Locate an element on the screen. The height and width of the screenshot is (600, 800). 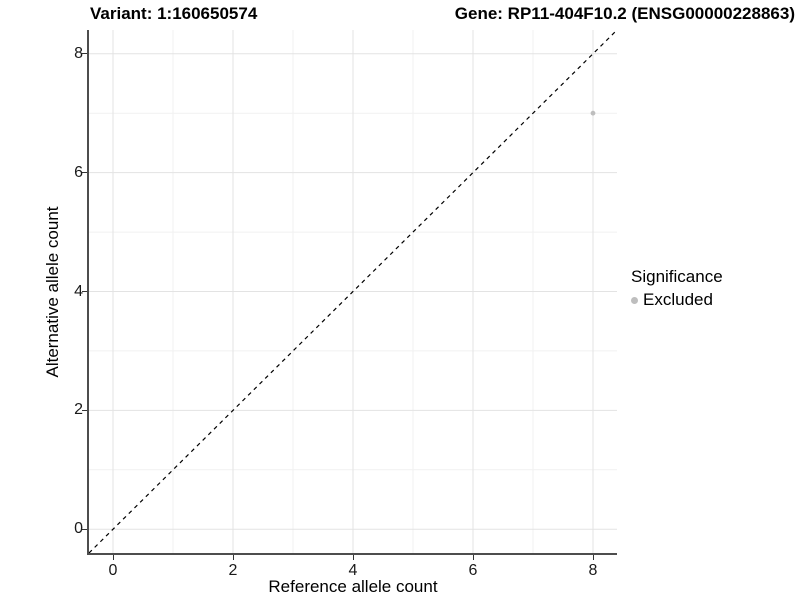
variant-title: Variant: 1:160650574 is located at coordinates (174, 13).